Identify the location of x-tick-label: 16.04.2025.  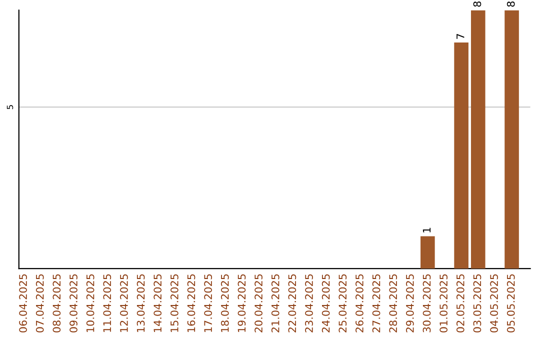
(191, 303).